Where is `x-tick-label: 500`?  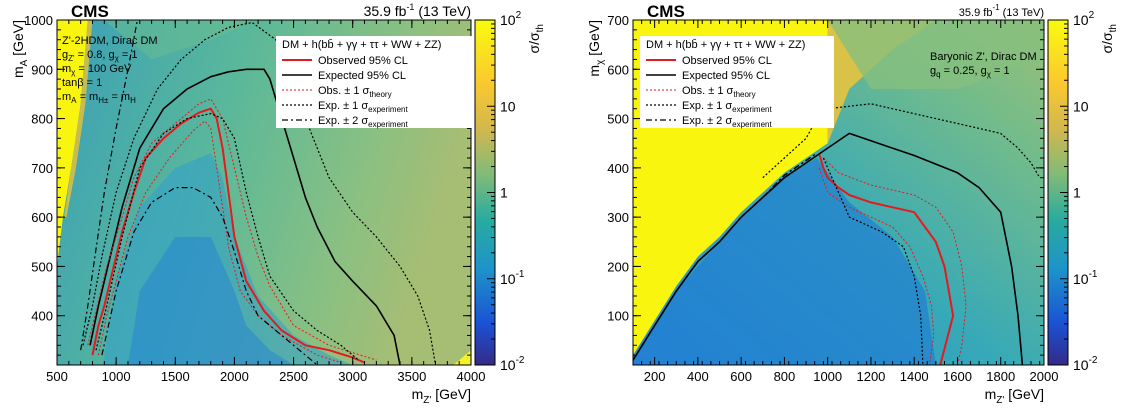 x-tick-label: 500 is located at coordinates (57, 376).